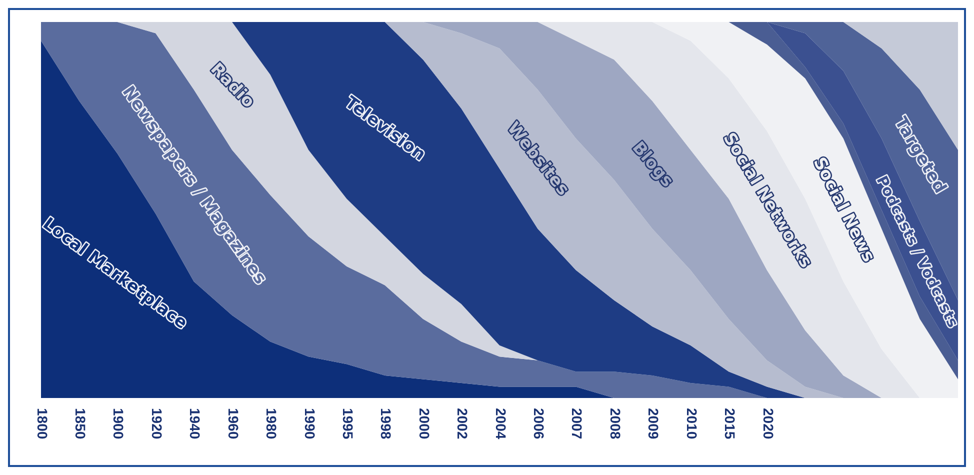 Image resolution: width=974 pixels, height=475 pixels. Describe the element at coordinates (654, 424) in the screenshot. I see `x-tick-label: 2009` at that location.